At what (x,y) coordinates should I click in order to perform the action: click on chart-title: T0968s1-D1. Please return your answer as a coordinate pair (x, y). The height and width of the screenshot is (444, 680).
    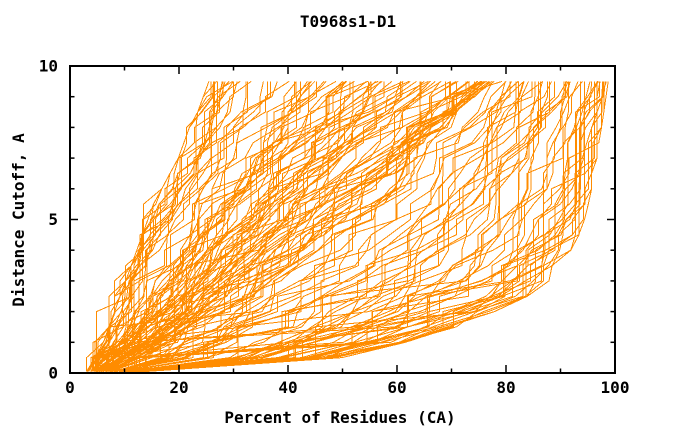
    Looking at the image, I should click on (348, 21).